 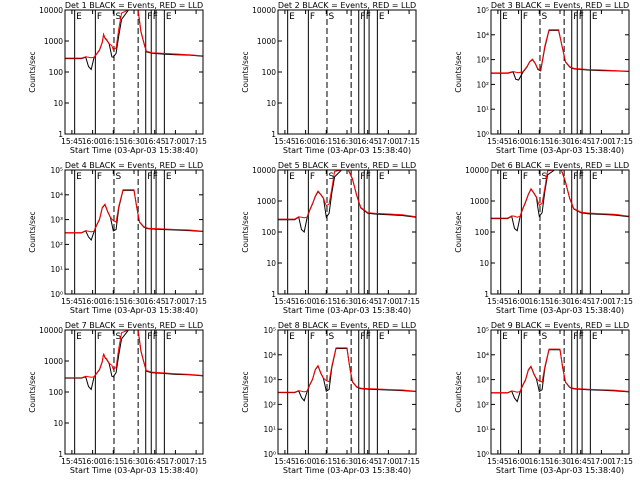 I want to click on panel-title: Det 5 BLACK = Events, RED = LLD, so click(x=347, y=165).